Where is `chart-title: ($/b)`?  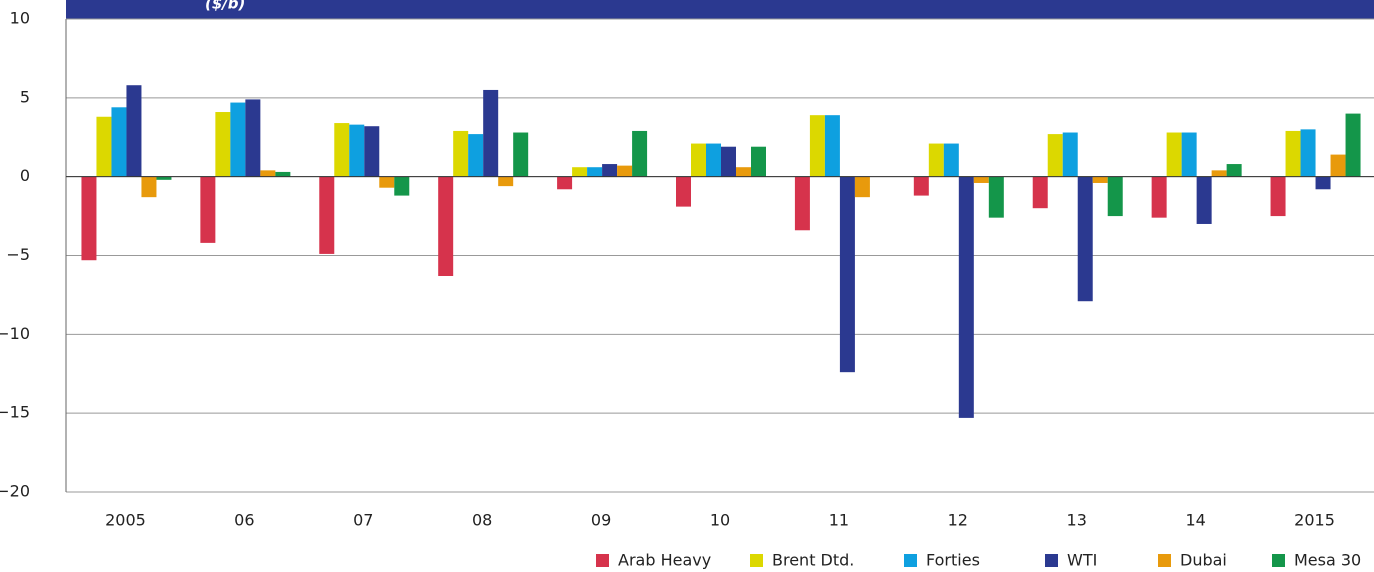
chart-title: ($/b) is located at coordinates (225, 6).